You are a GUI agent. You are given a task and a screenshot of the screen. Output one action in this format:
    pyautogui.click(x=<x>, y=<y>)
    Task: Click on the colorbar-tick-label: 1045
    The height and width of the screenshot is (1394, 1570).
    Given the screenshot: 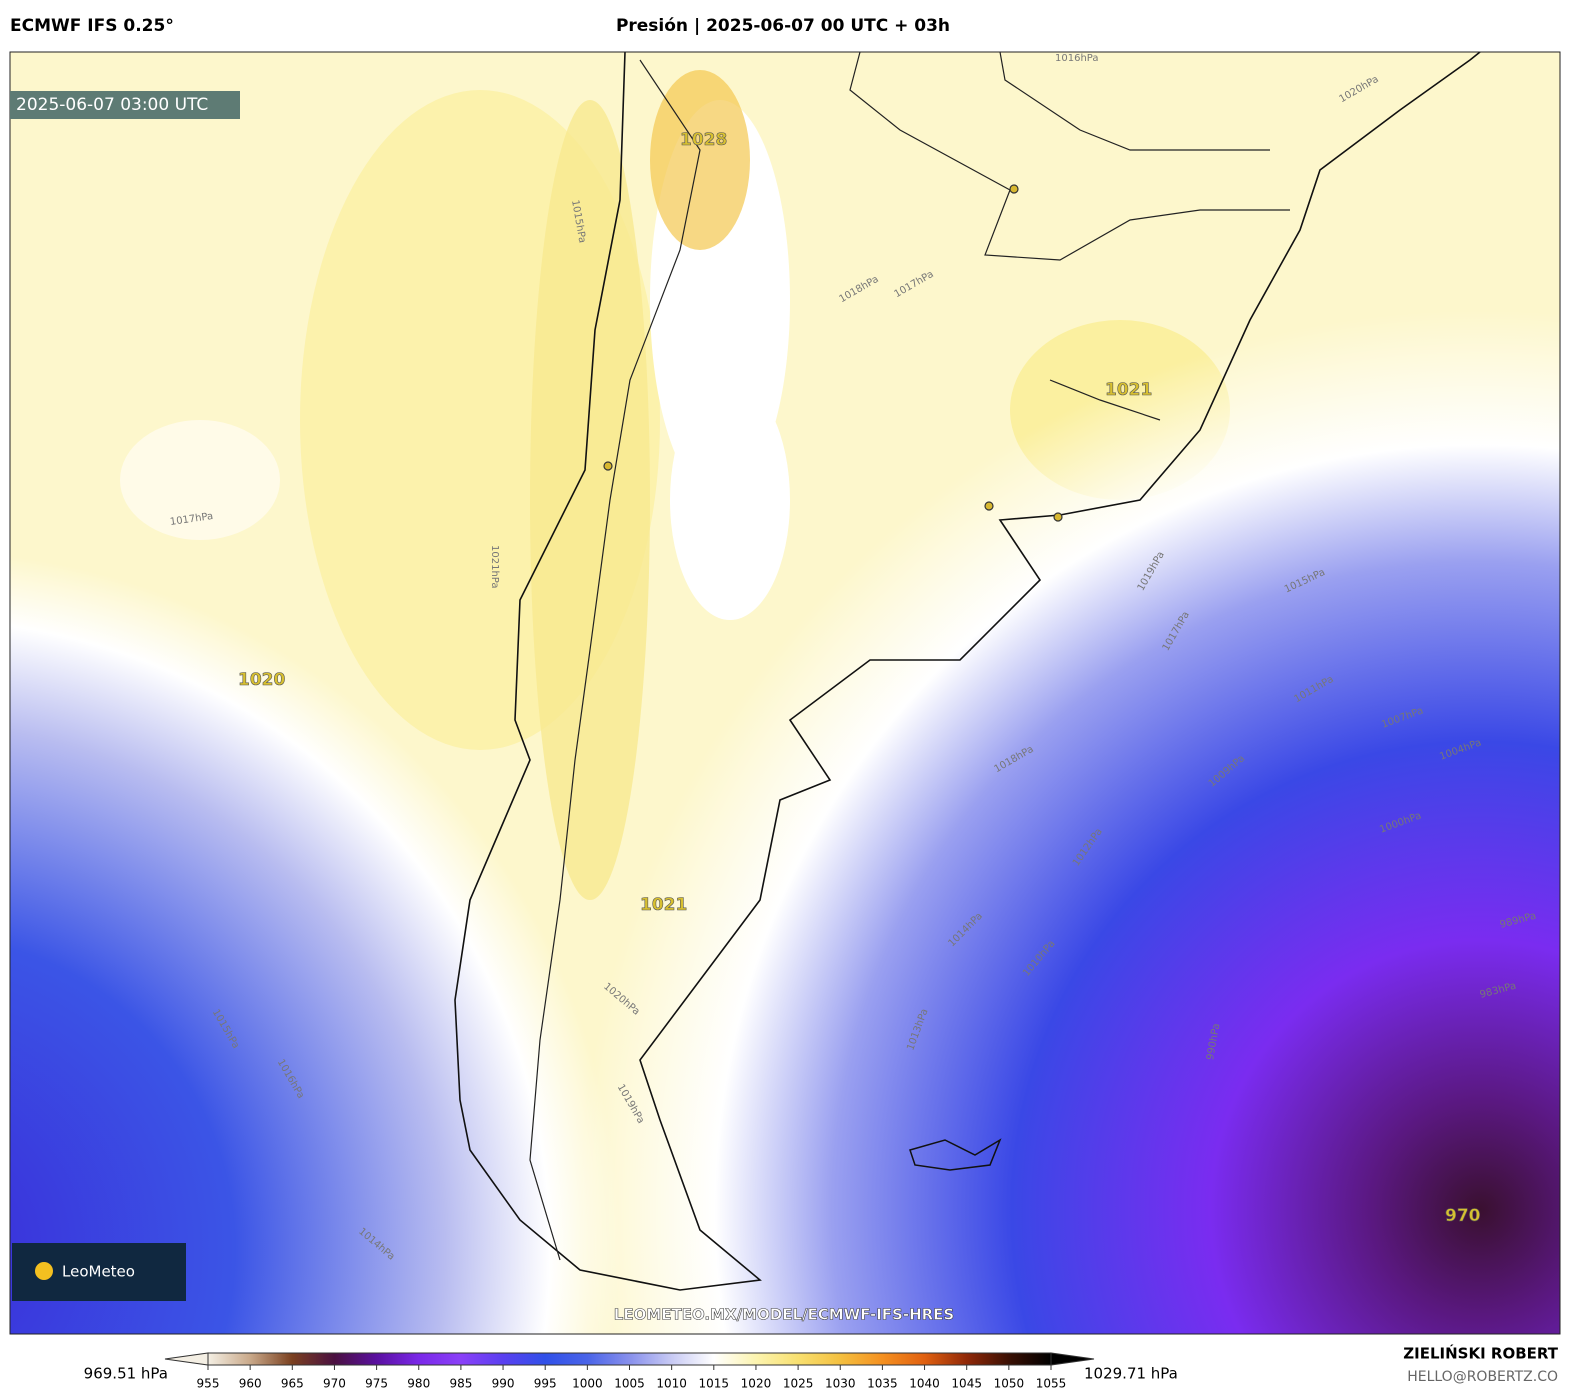 What is the action you would take?
    pyautogui.click(x=966, y=1384)
    